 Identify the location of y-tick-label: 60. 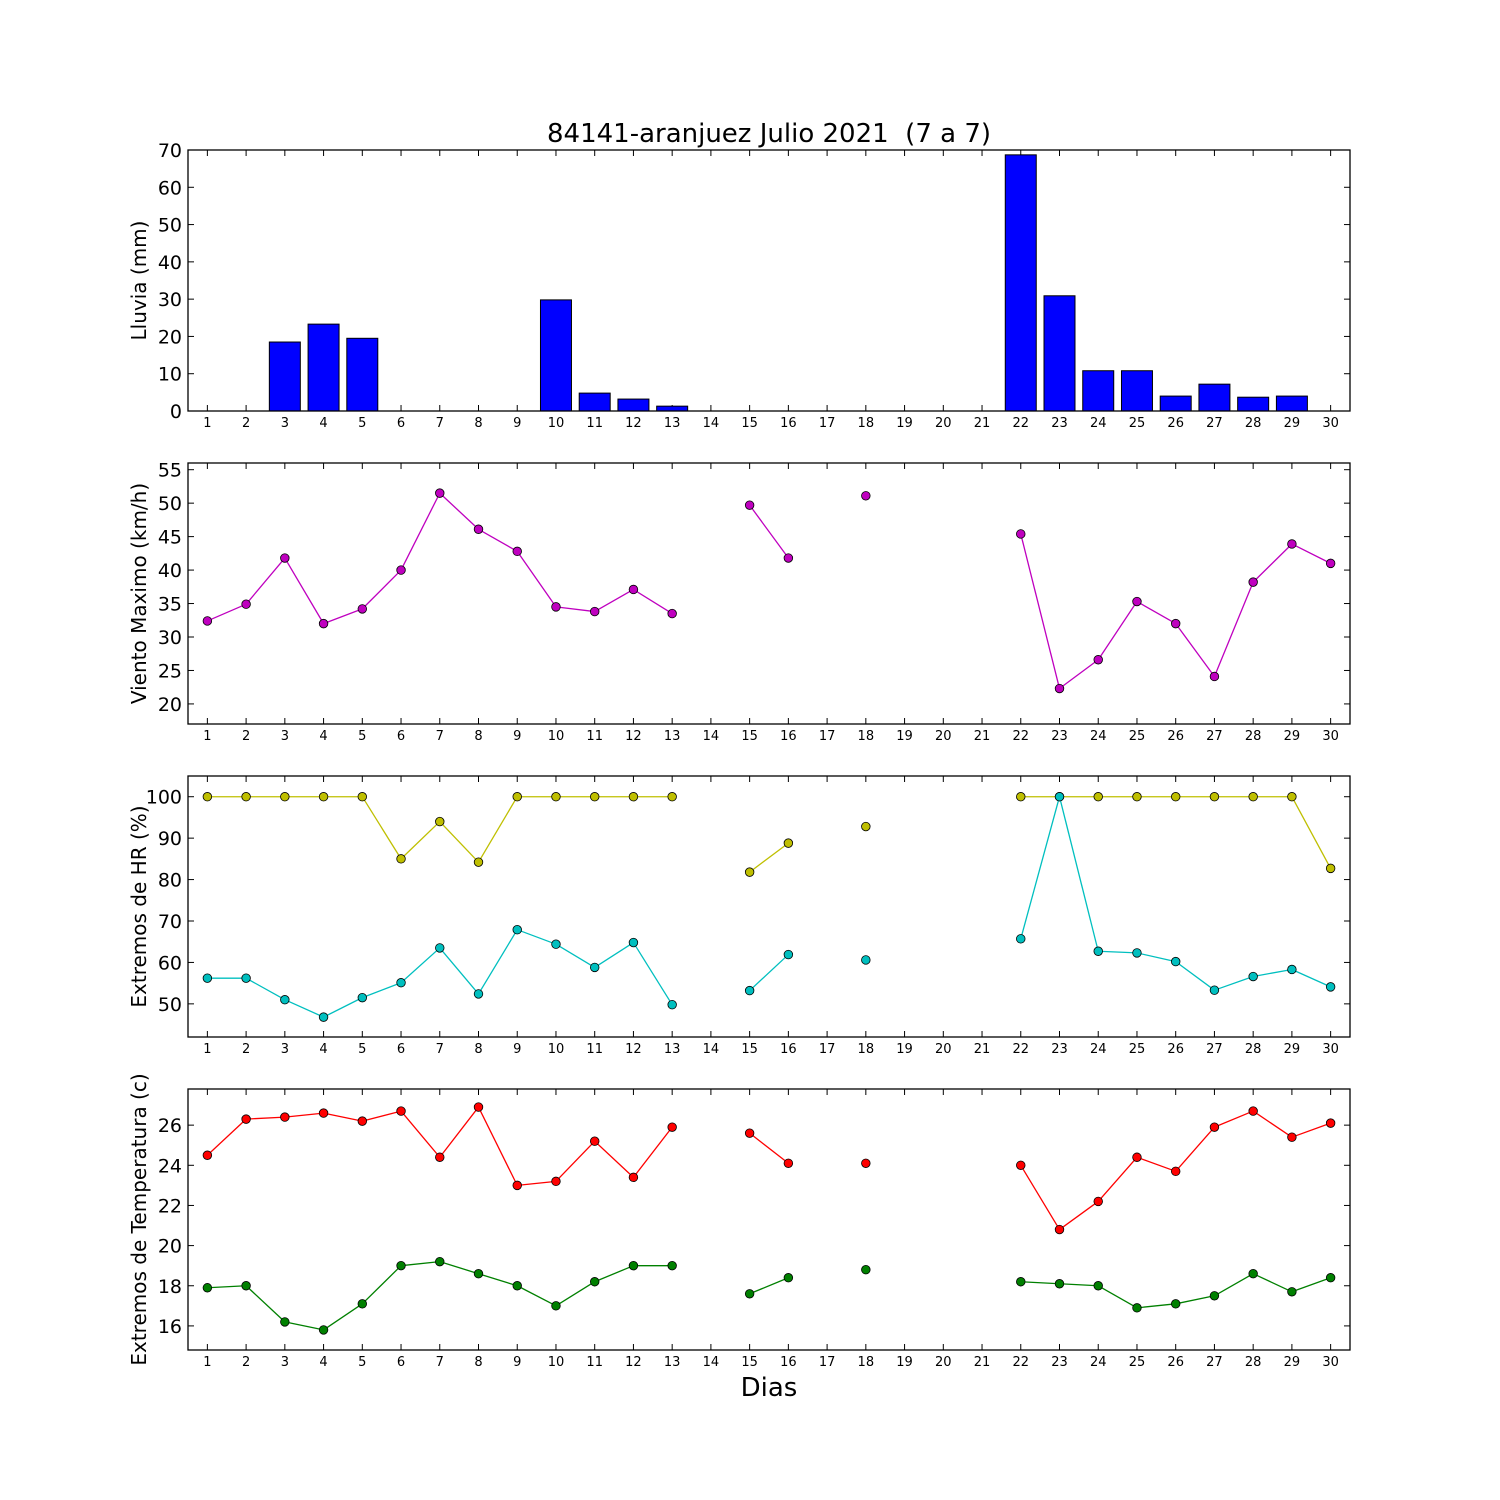
(170, 963).